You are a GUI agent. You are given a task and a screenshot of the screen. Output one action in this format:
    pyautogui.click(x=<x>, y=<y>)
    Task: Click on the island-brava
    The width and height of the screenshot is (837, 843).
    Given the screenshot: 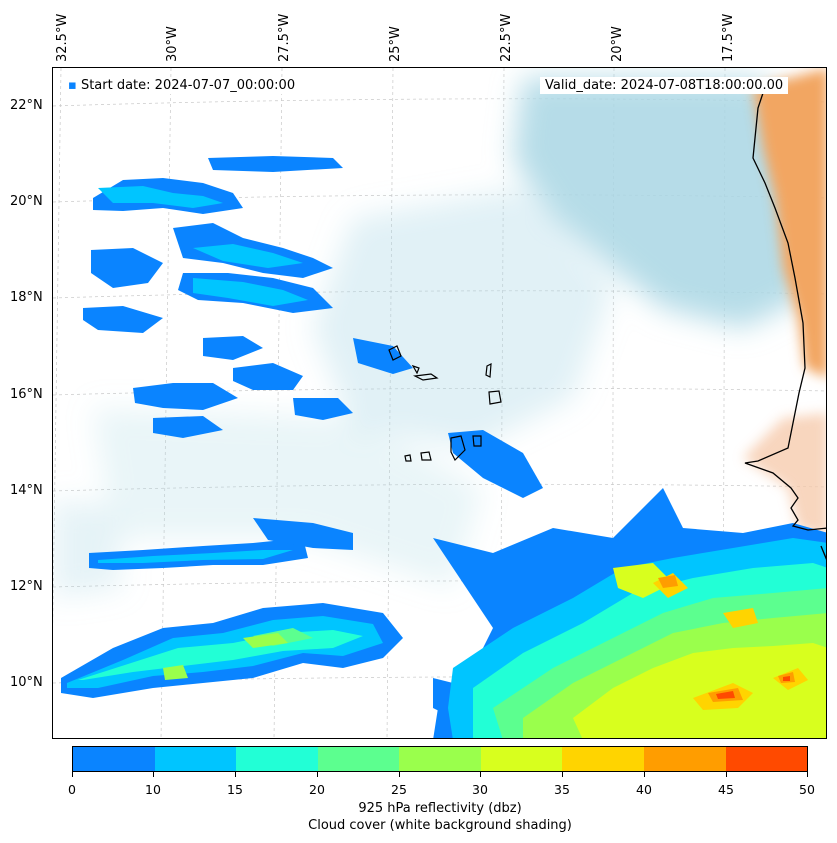 What is the action you would take?
    pyautogui.click(x=408, y=458)
    